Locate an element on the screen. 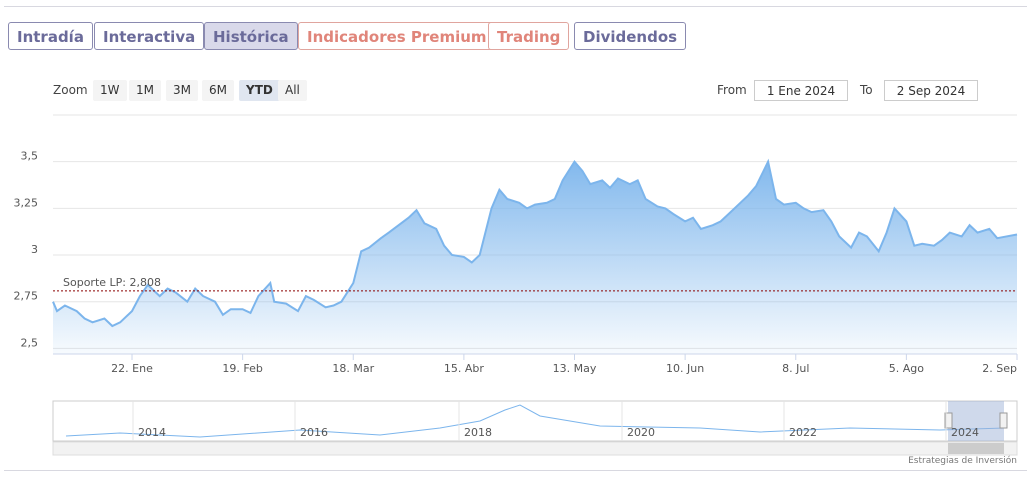 Image resolution: width=1031 pixels, height=478 pixels. tab: Dividendos is located at coordinates (630, 36).